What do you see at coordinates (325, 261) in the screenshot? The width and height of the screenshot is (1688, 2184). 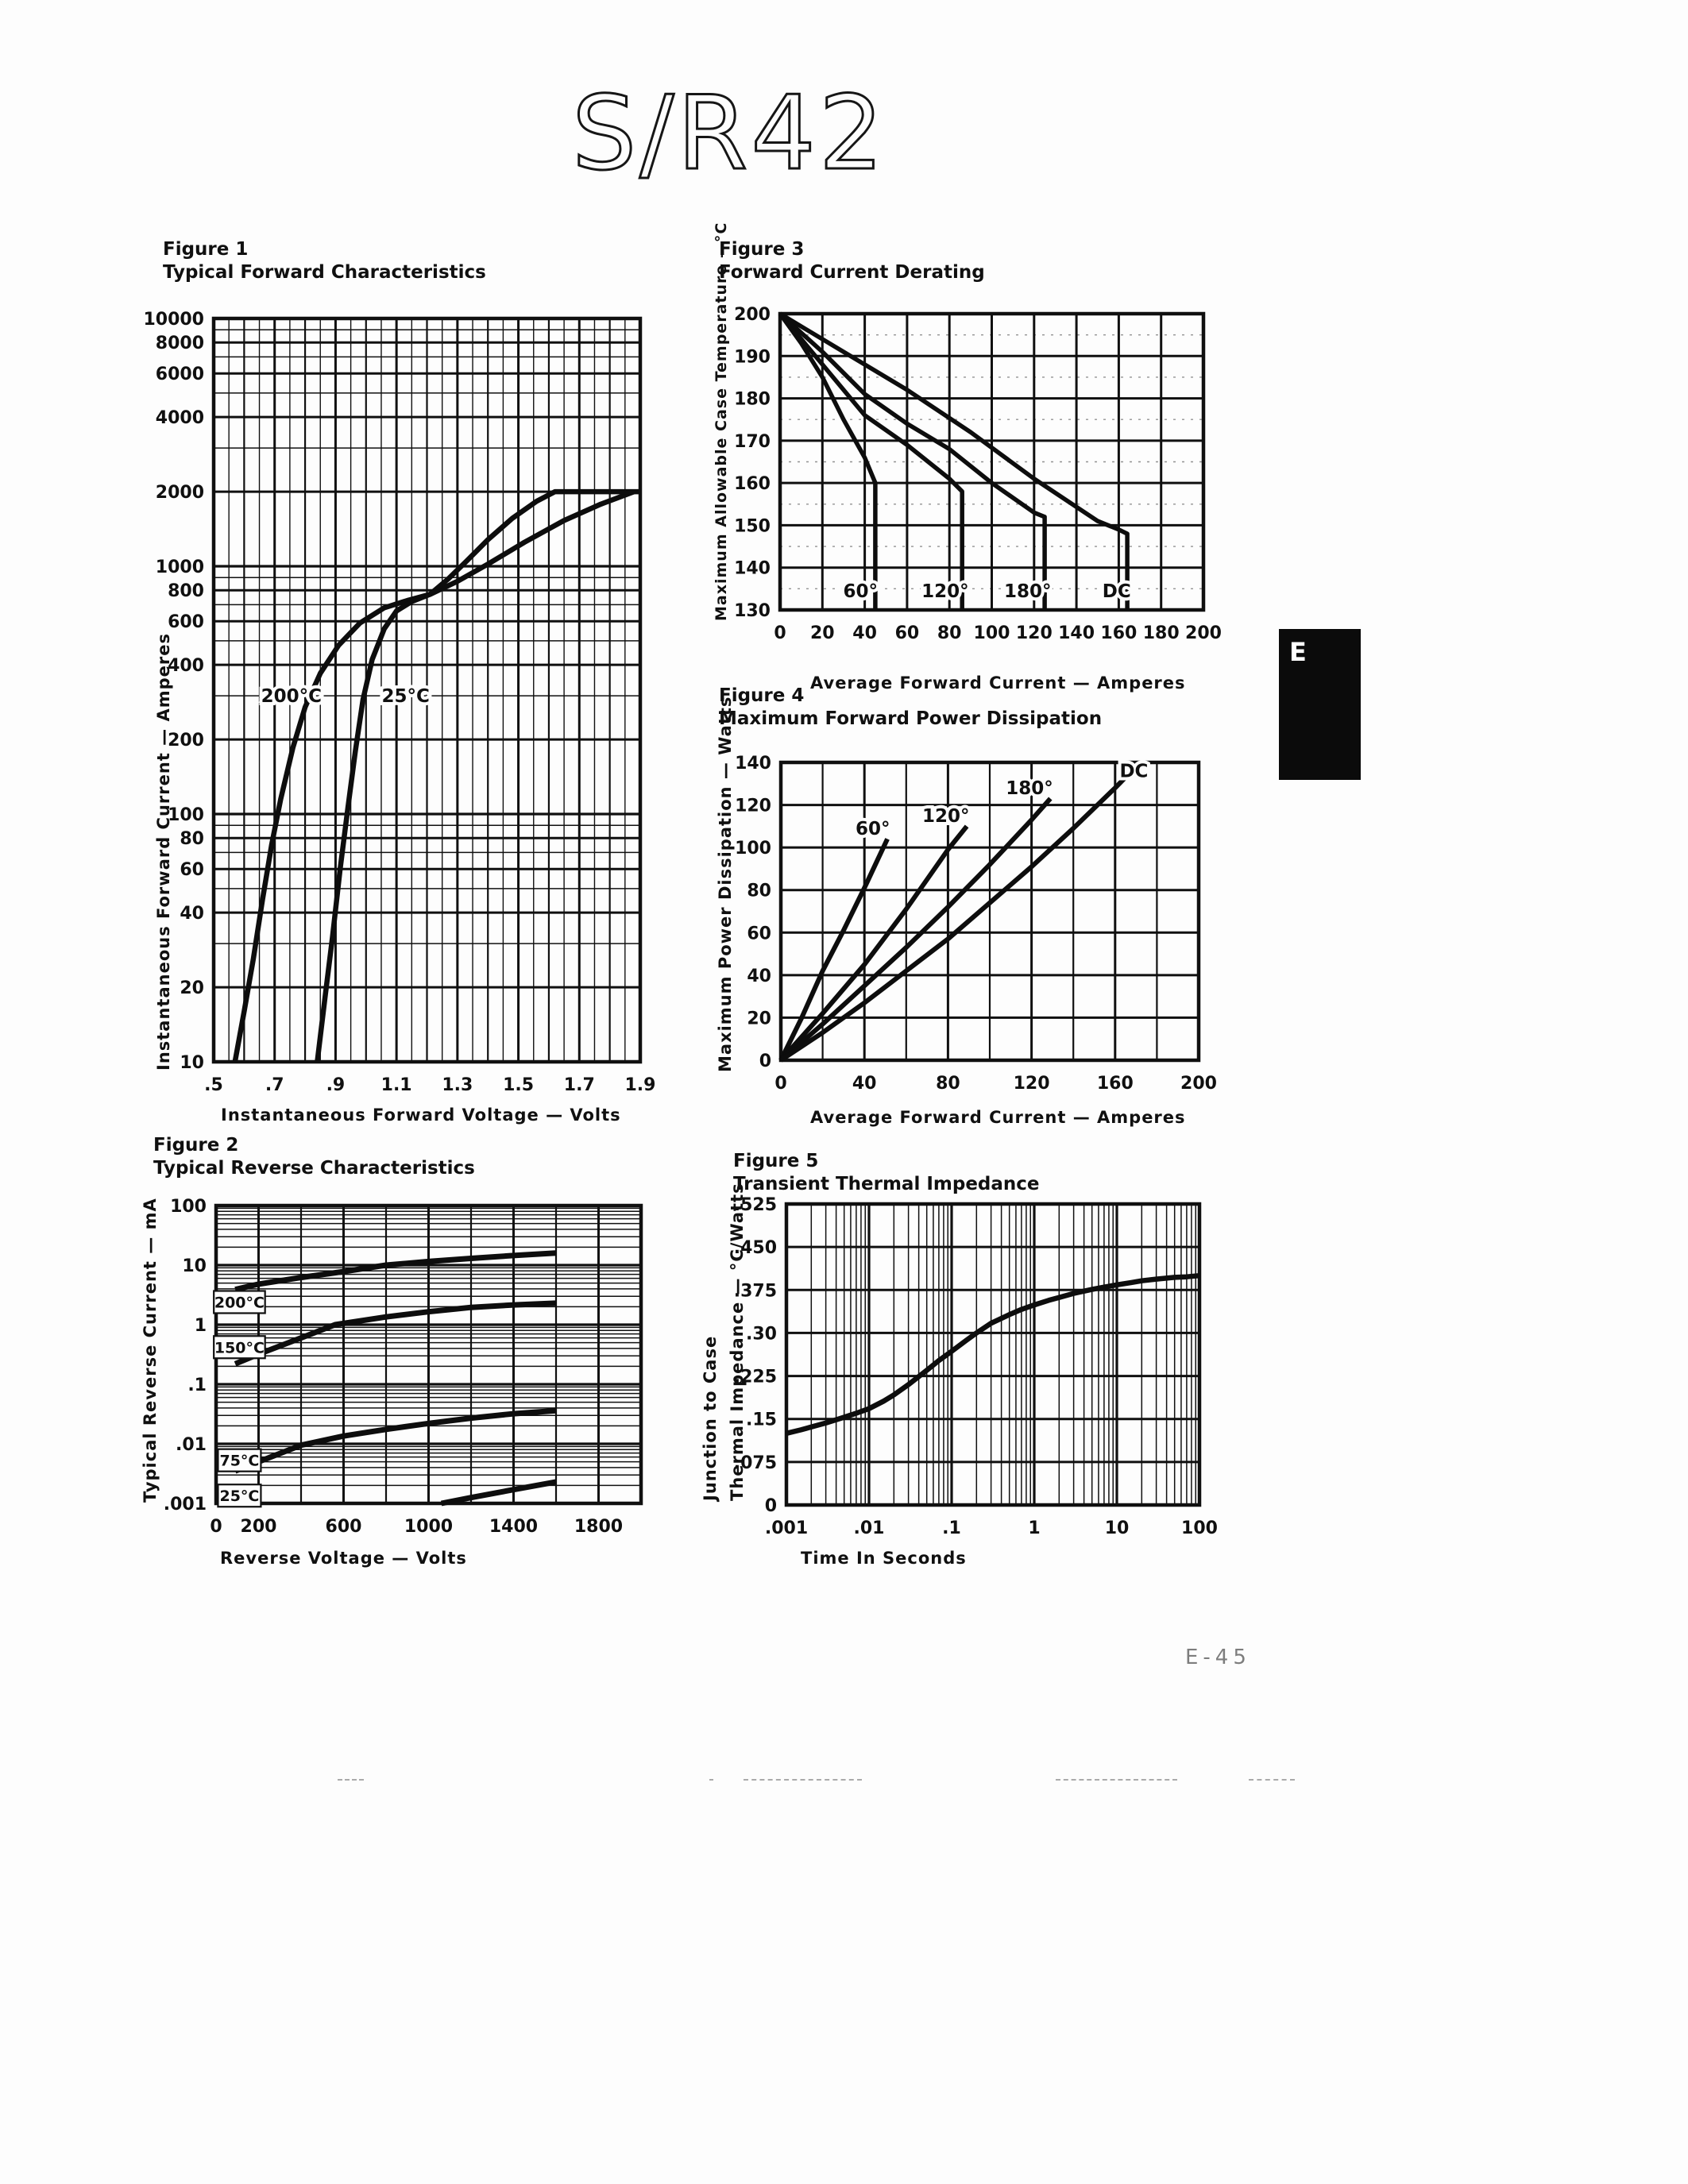 I see `figure-1-heading: Figure 1 Typical Forward Characteristics` at bounding box center [325, 261].